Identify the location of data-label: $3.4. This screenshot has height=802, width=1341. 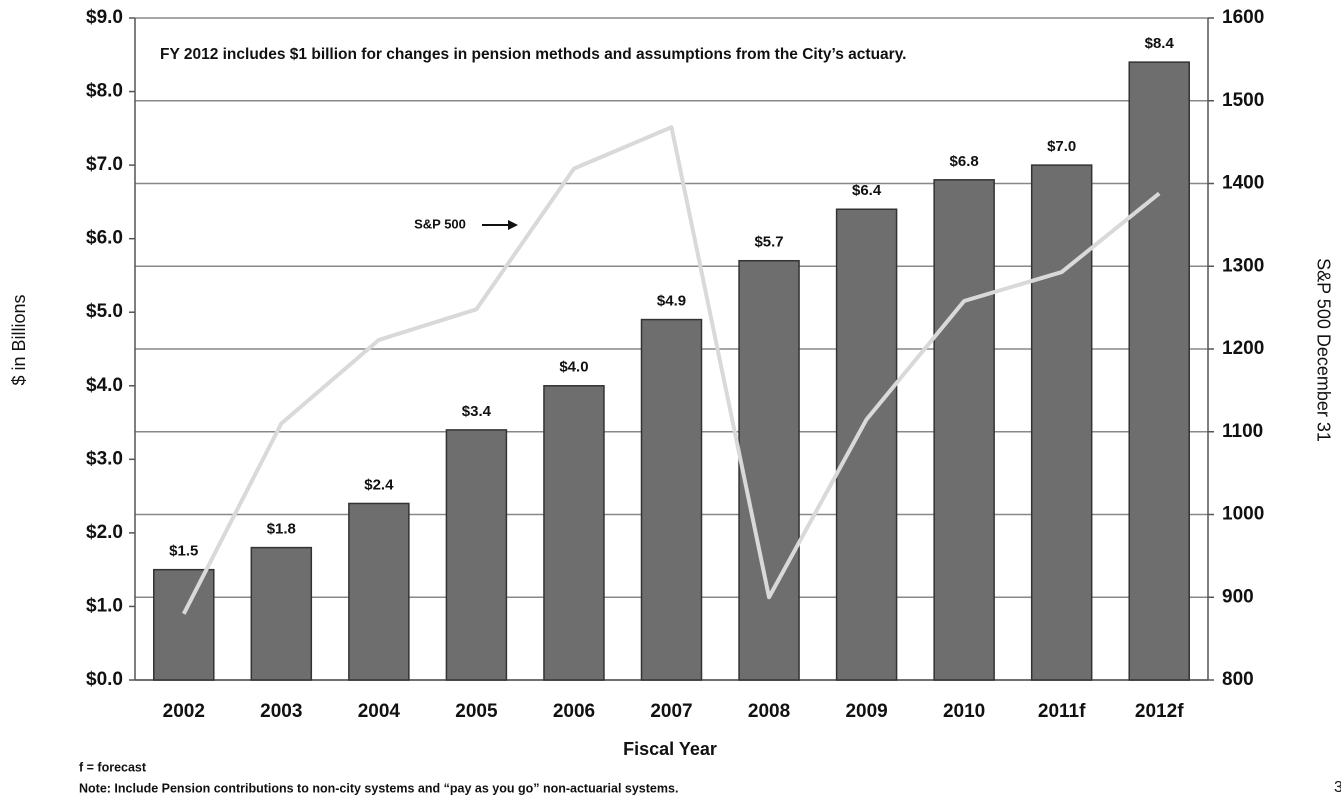
(477, 411).